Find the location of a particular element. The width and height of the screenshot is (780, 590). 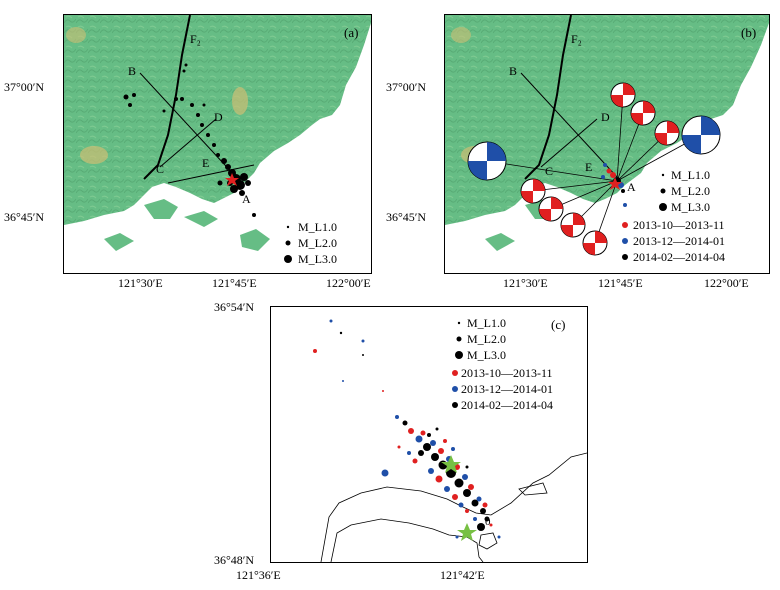

mainshock-star is located at coordinates (451, 464).